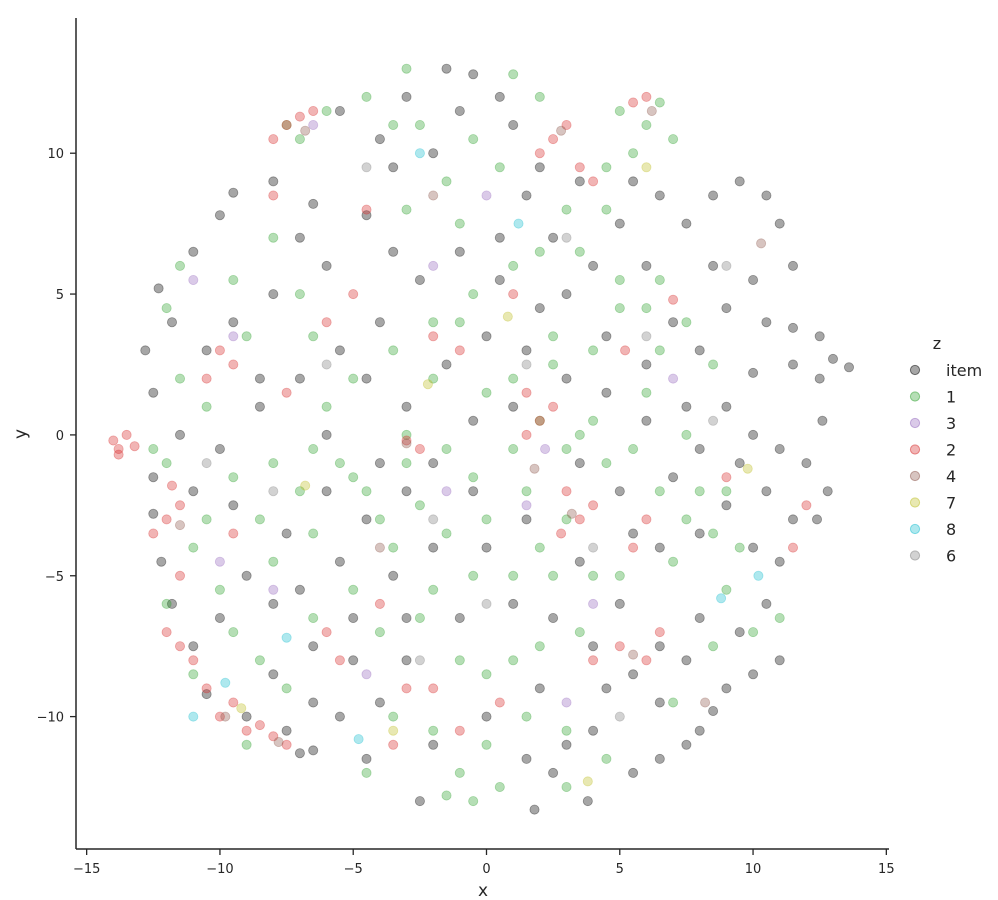 Image resolution: width=998 pixels, height=900 pixels. Describe the element at coordinates (483, 890) in the screenshot. I see `x-axis-title: x` at that location.